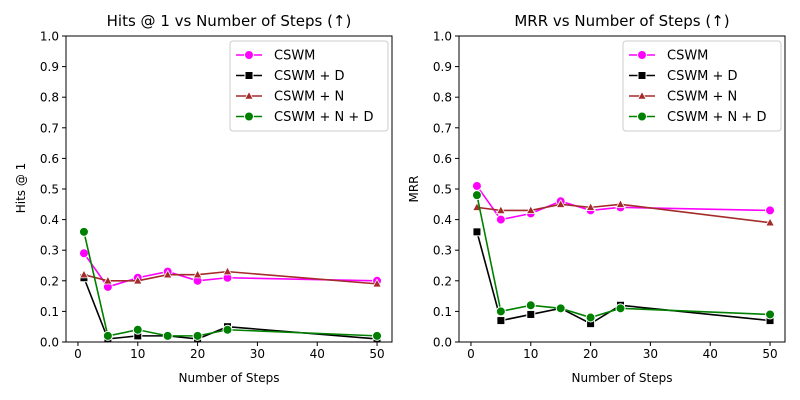 The height and width of the screenshot is (400, 800). Describe the element at coordinates (414, 188) in the screenshot. I see `y-axis-label: MRR` at that location.